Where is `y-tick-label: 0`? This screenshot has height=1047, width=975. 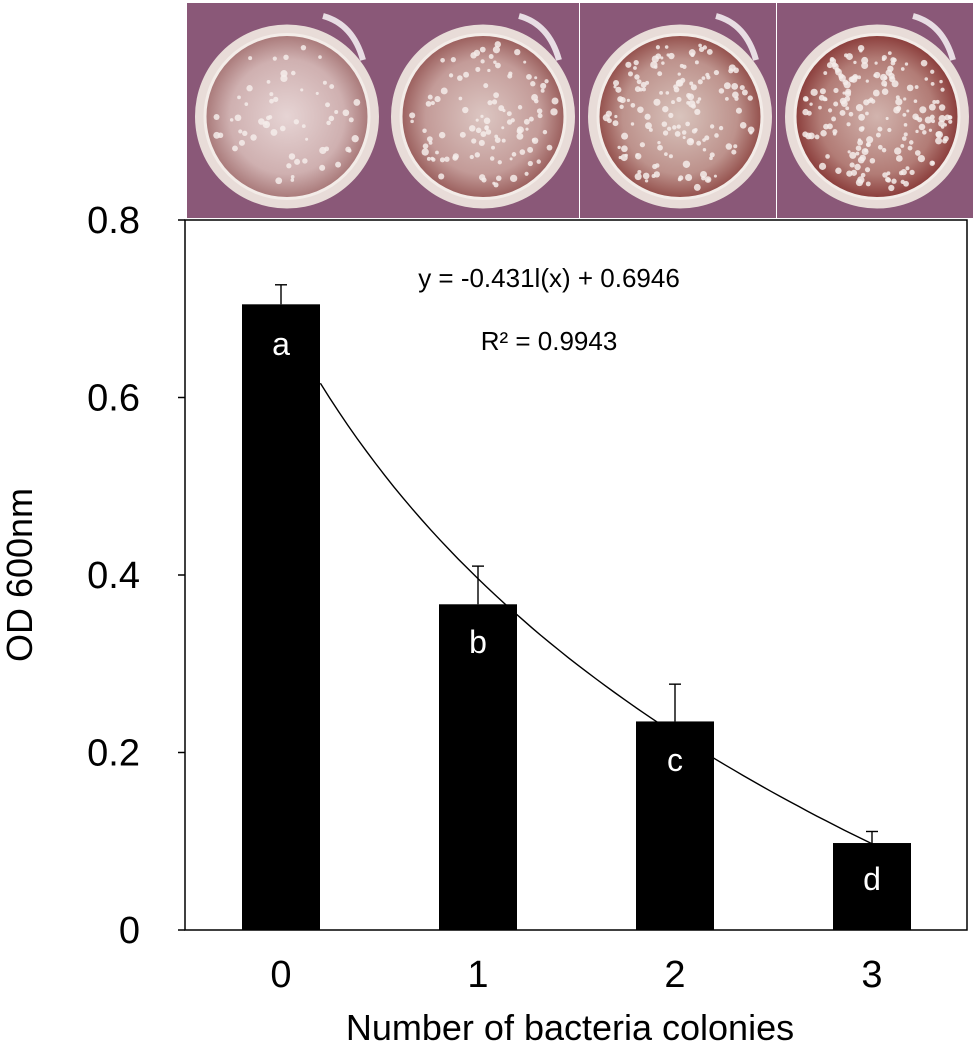
y-tick-label: 0 is located at coordinates (129, 931).